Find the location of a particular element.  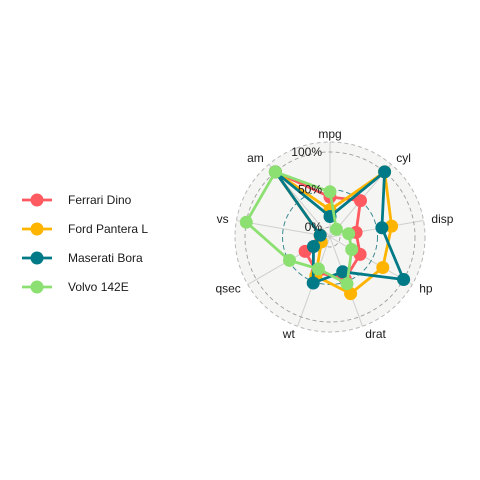

series-3-point-cyl is located at coordinates (336, 229).